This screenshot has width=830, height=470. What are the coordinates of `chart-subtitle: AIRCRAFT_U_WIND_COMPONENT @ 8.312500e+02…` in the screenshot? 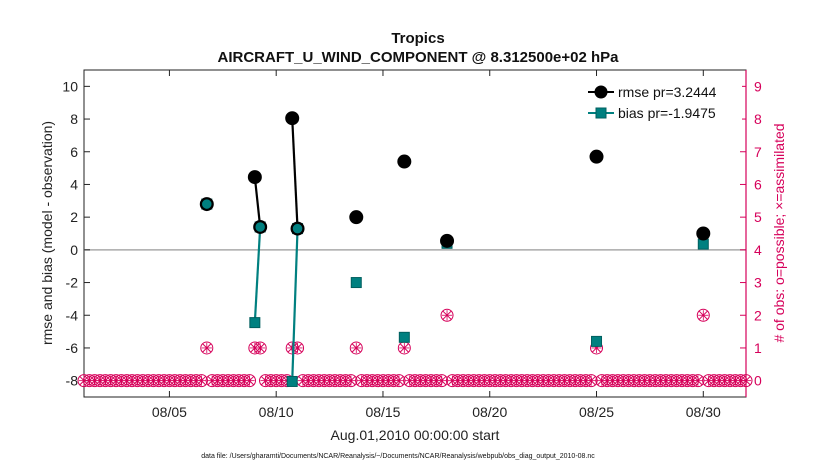 It's located at (419, 57).